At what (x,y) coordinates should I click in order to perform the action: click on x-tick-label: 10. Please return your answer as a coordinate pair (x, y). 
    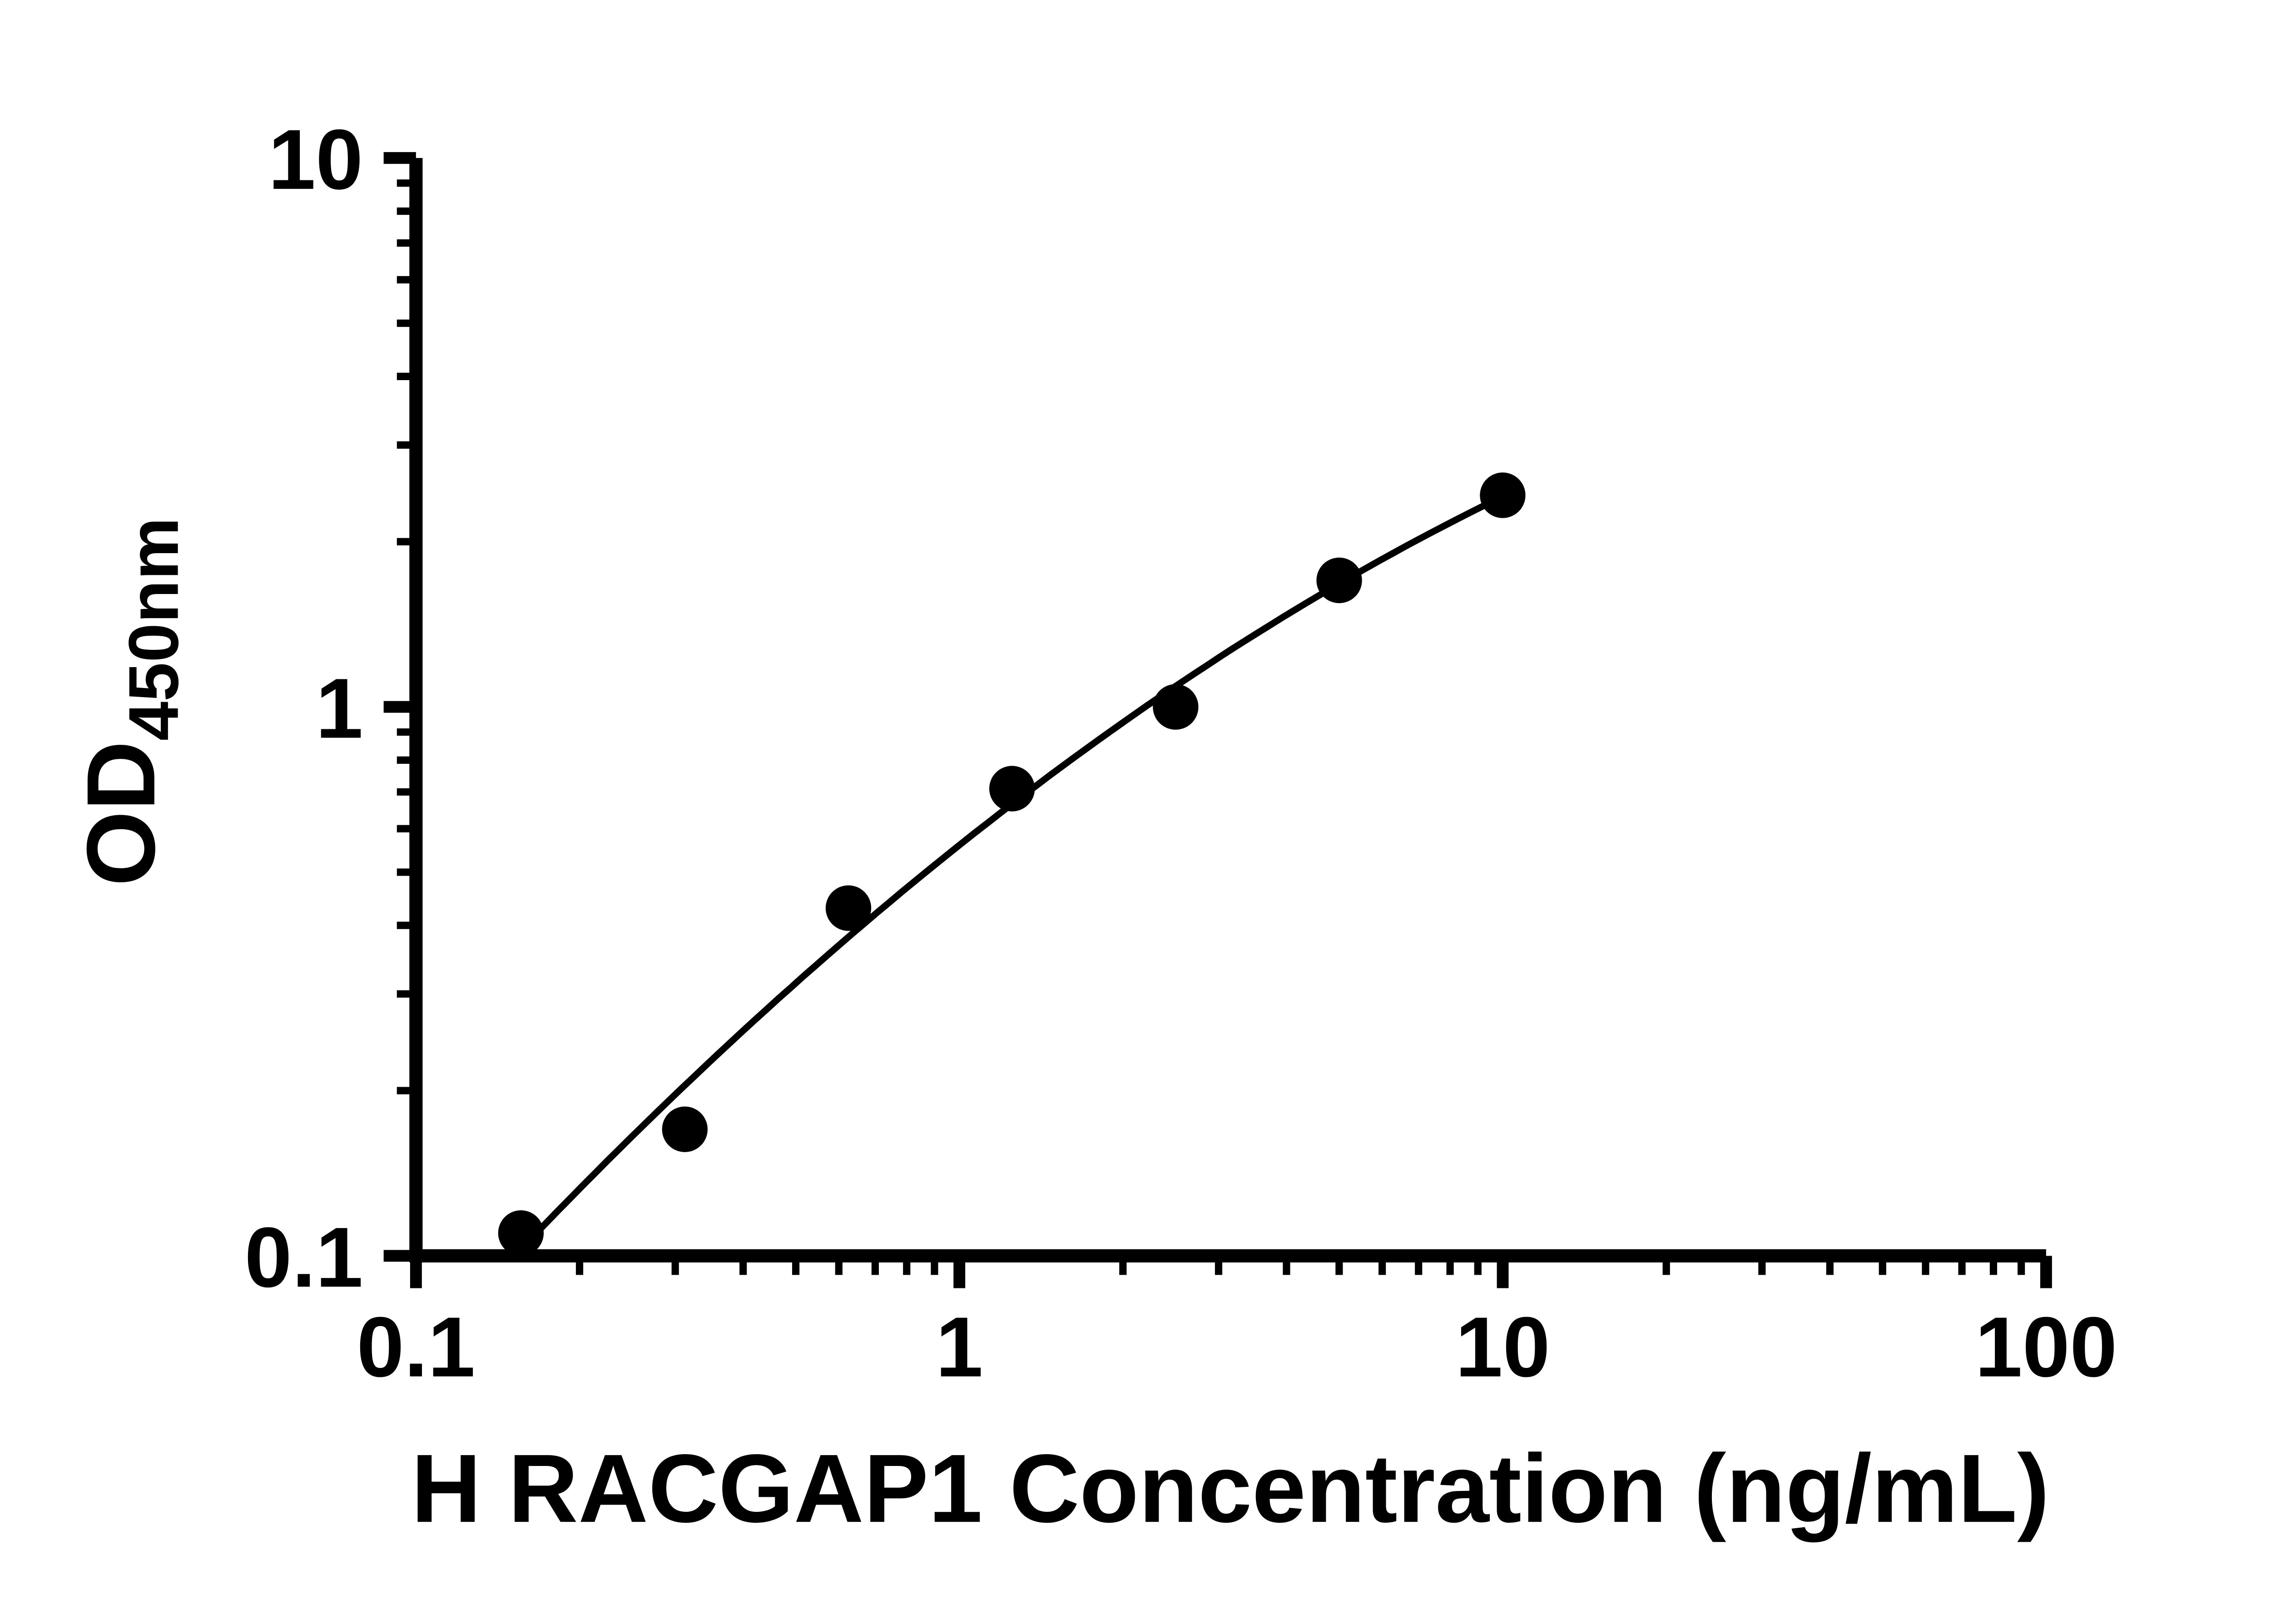
    Looking at the image, I should click on (1502, 1347).